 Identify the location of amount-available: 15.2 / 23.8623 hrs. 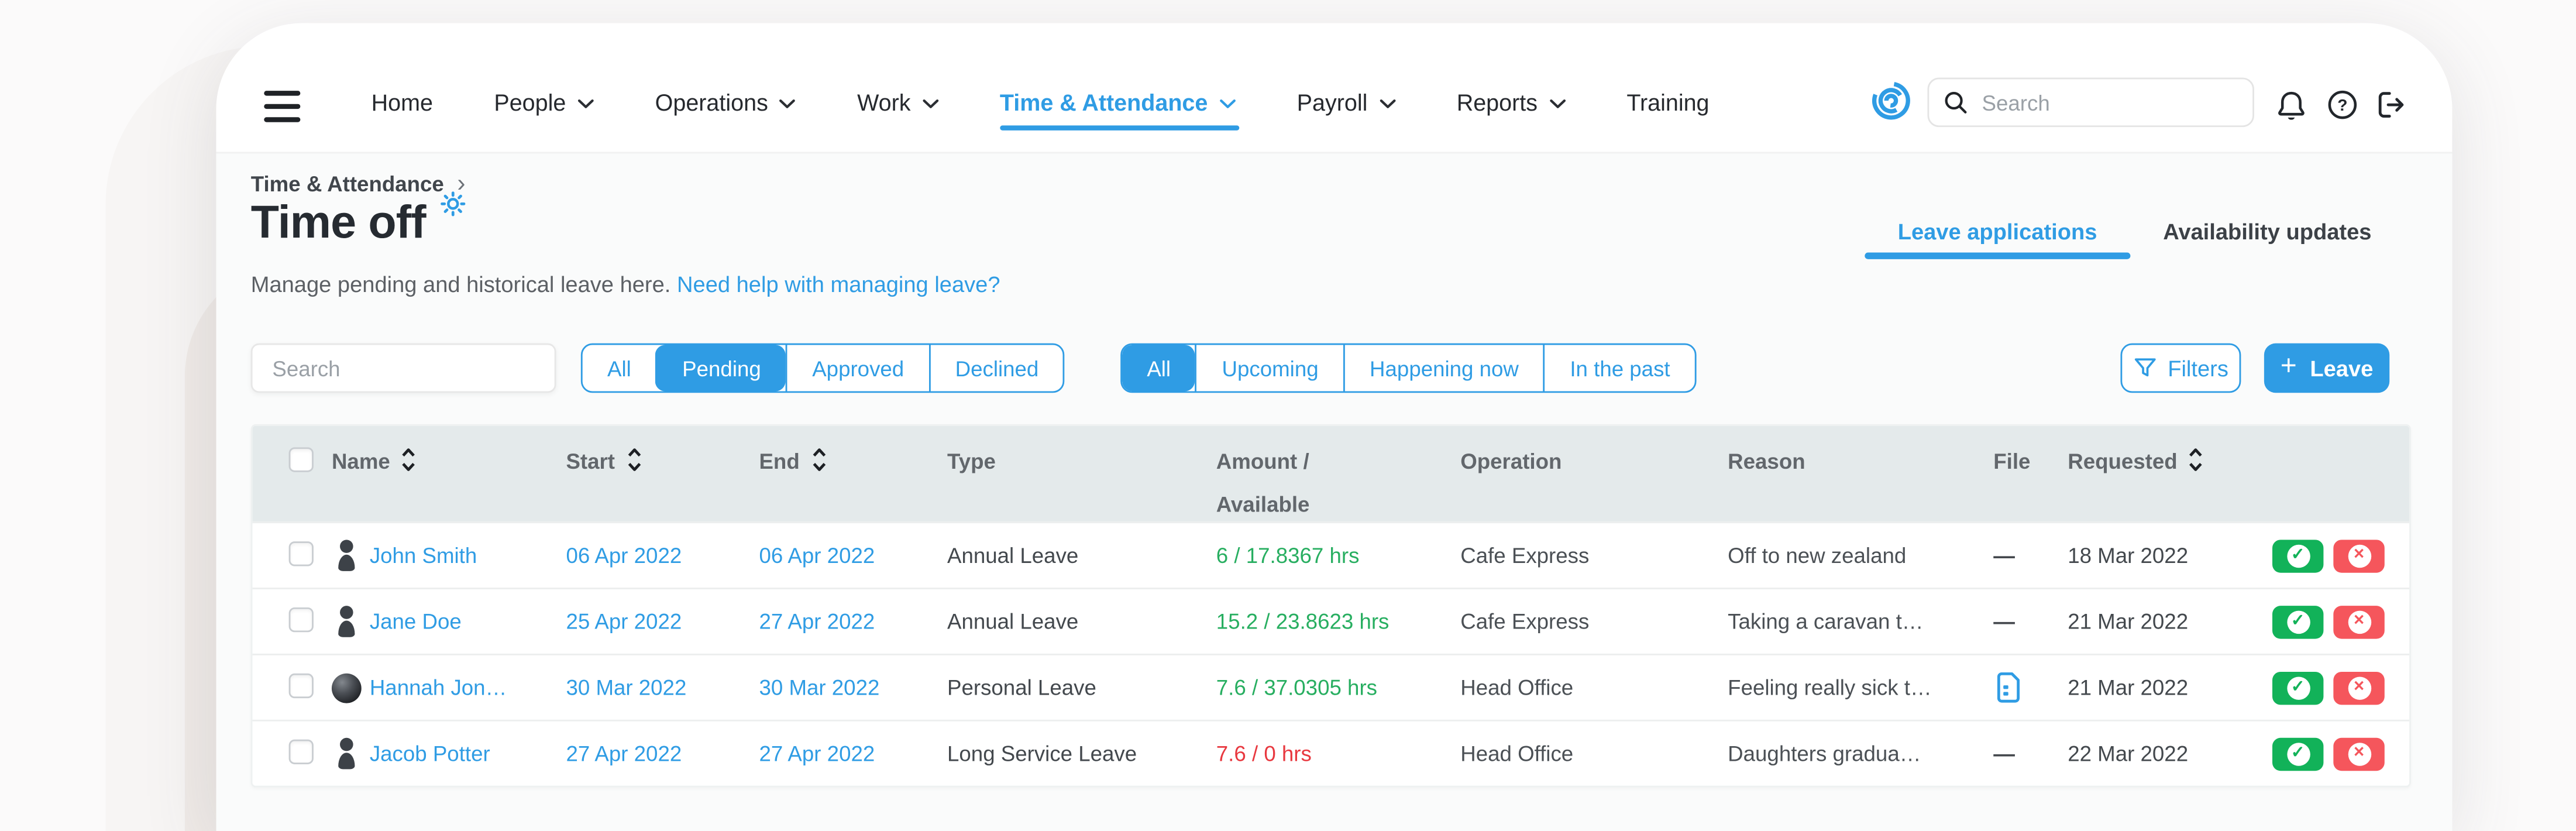
(1303, 621).